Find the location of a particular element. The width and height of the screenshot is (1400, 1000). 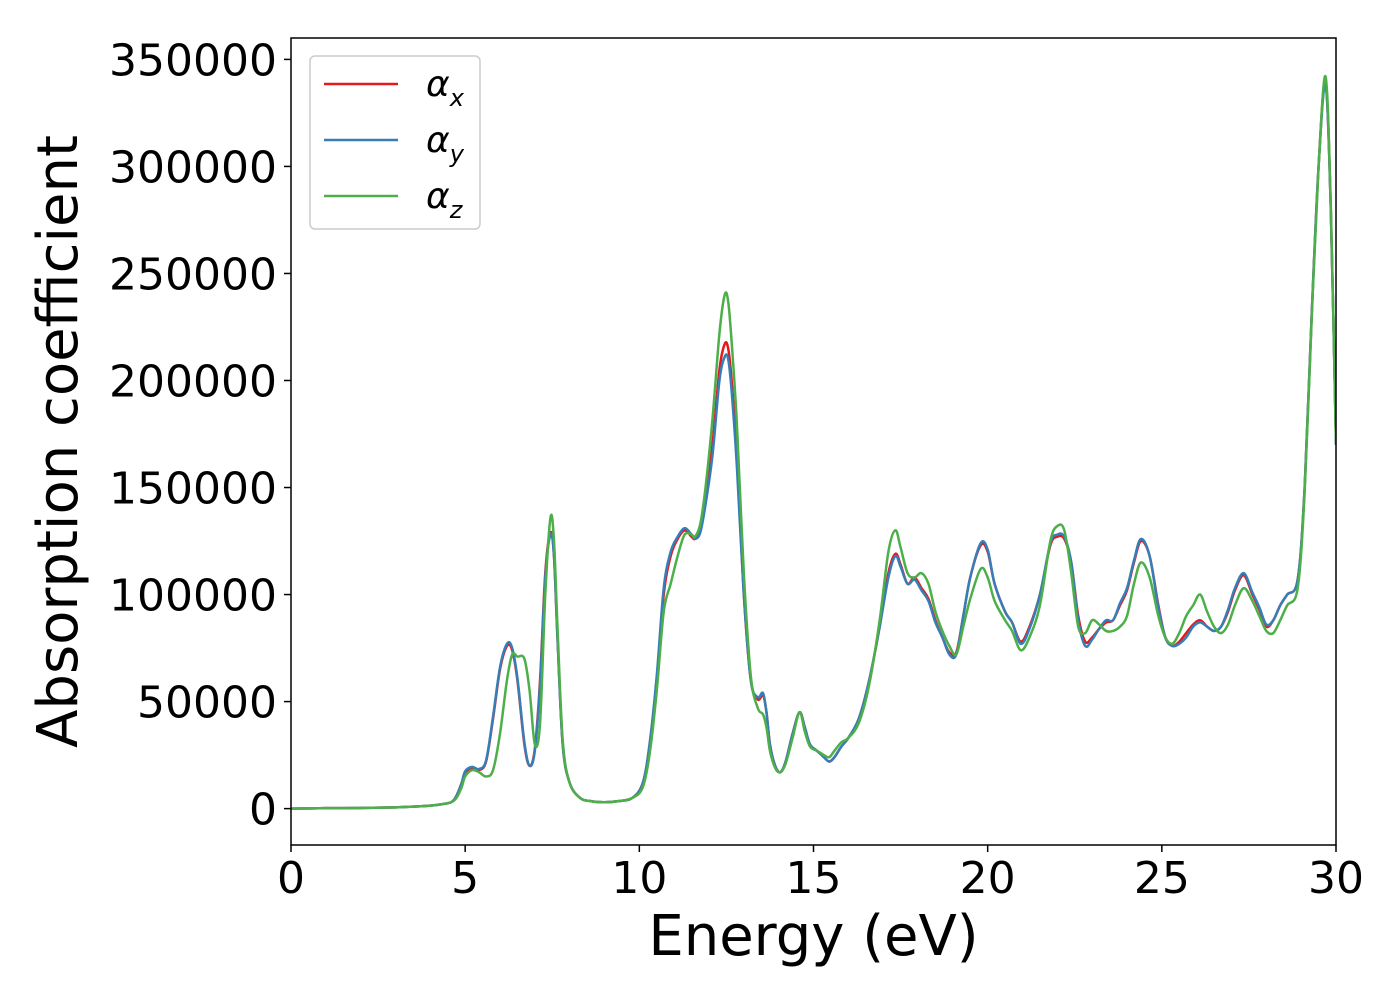

y-tick-label: 100000 is located at coordinates (193, 596).